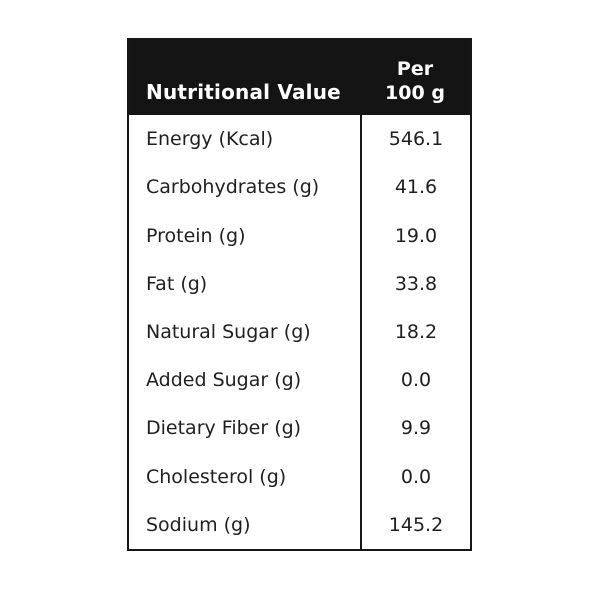 Image resolution: width=600 pixels, height=600 pixels. I want to click on row-label: Sodium (g), so click(198, 524).